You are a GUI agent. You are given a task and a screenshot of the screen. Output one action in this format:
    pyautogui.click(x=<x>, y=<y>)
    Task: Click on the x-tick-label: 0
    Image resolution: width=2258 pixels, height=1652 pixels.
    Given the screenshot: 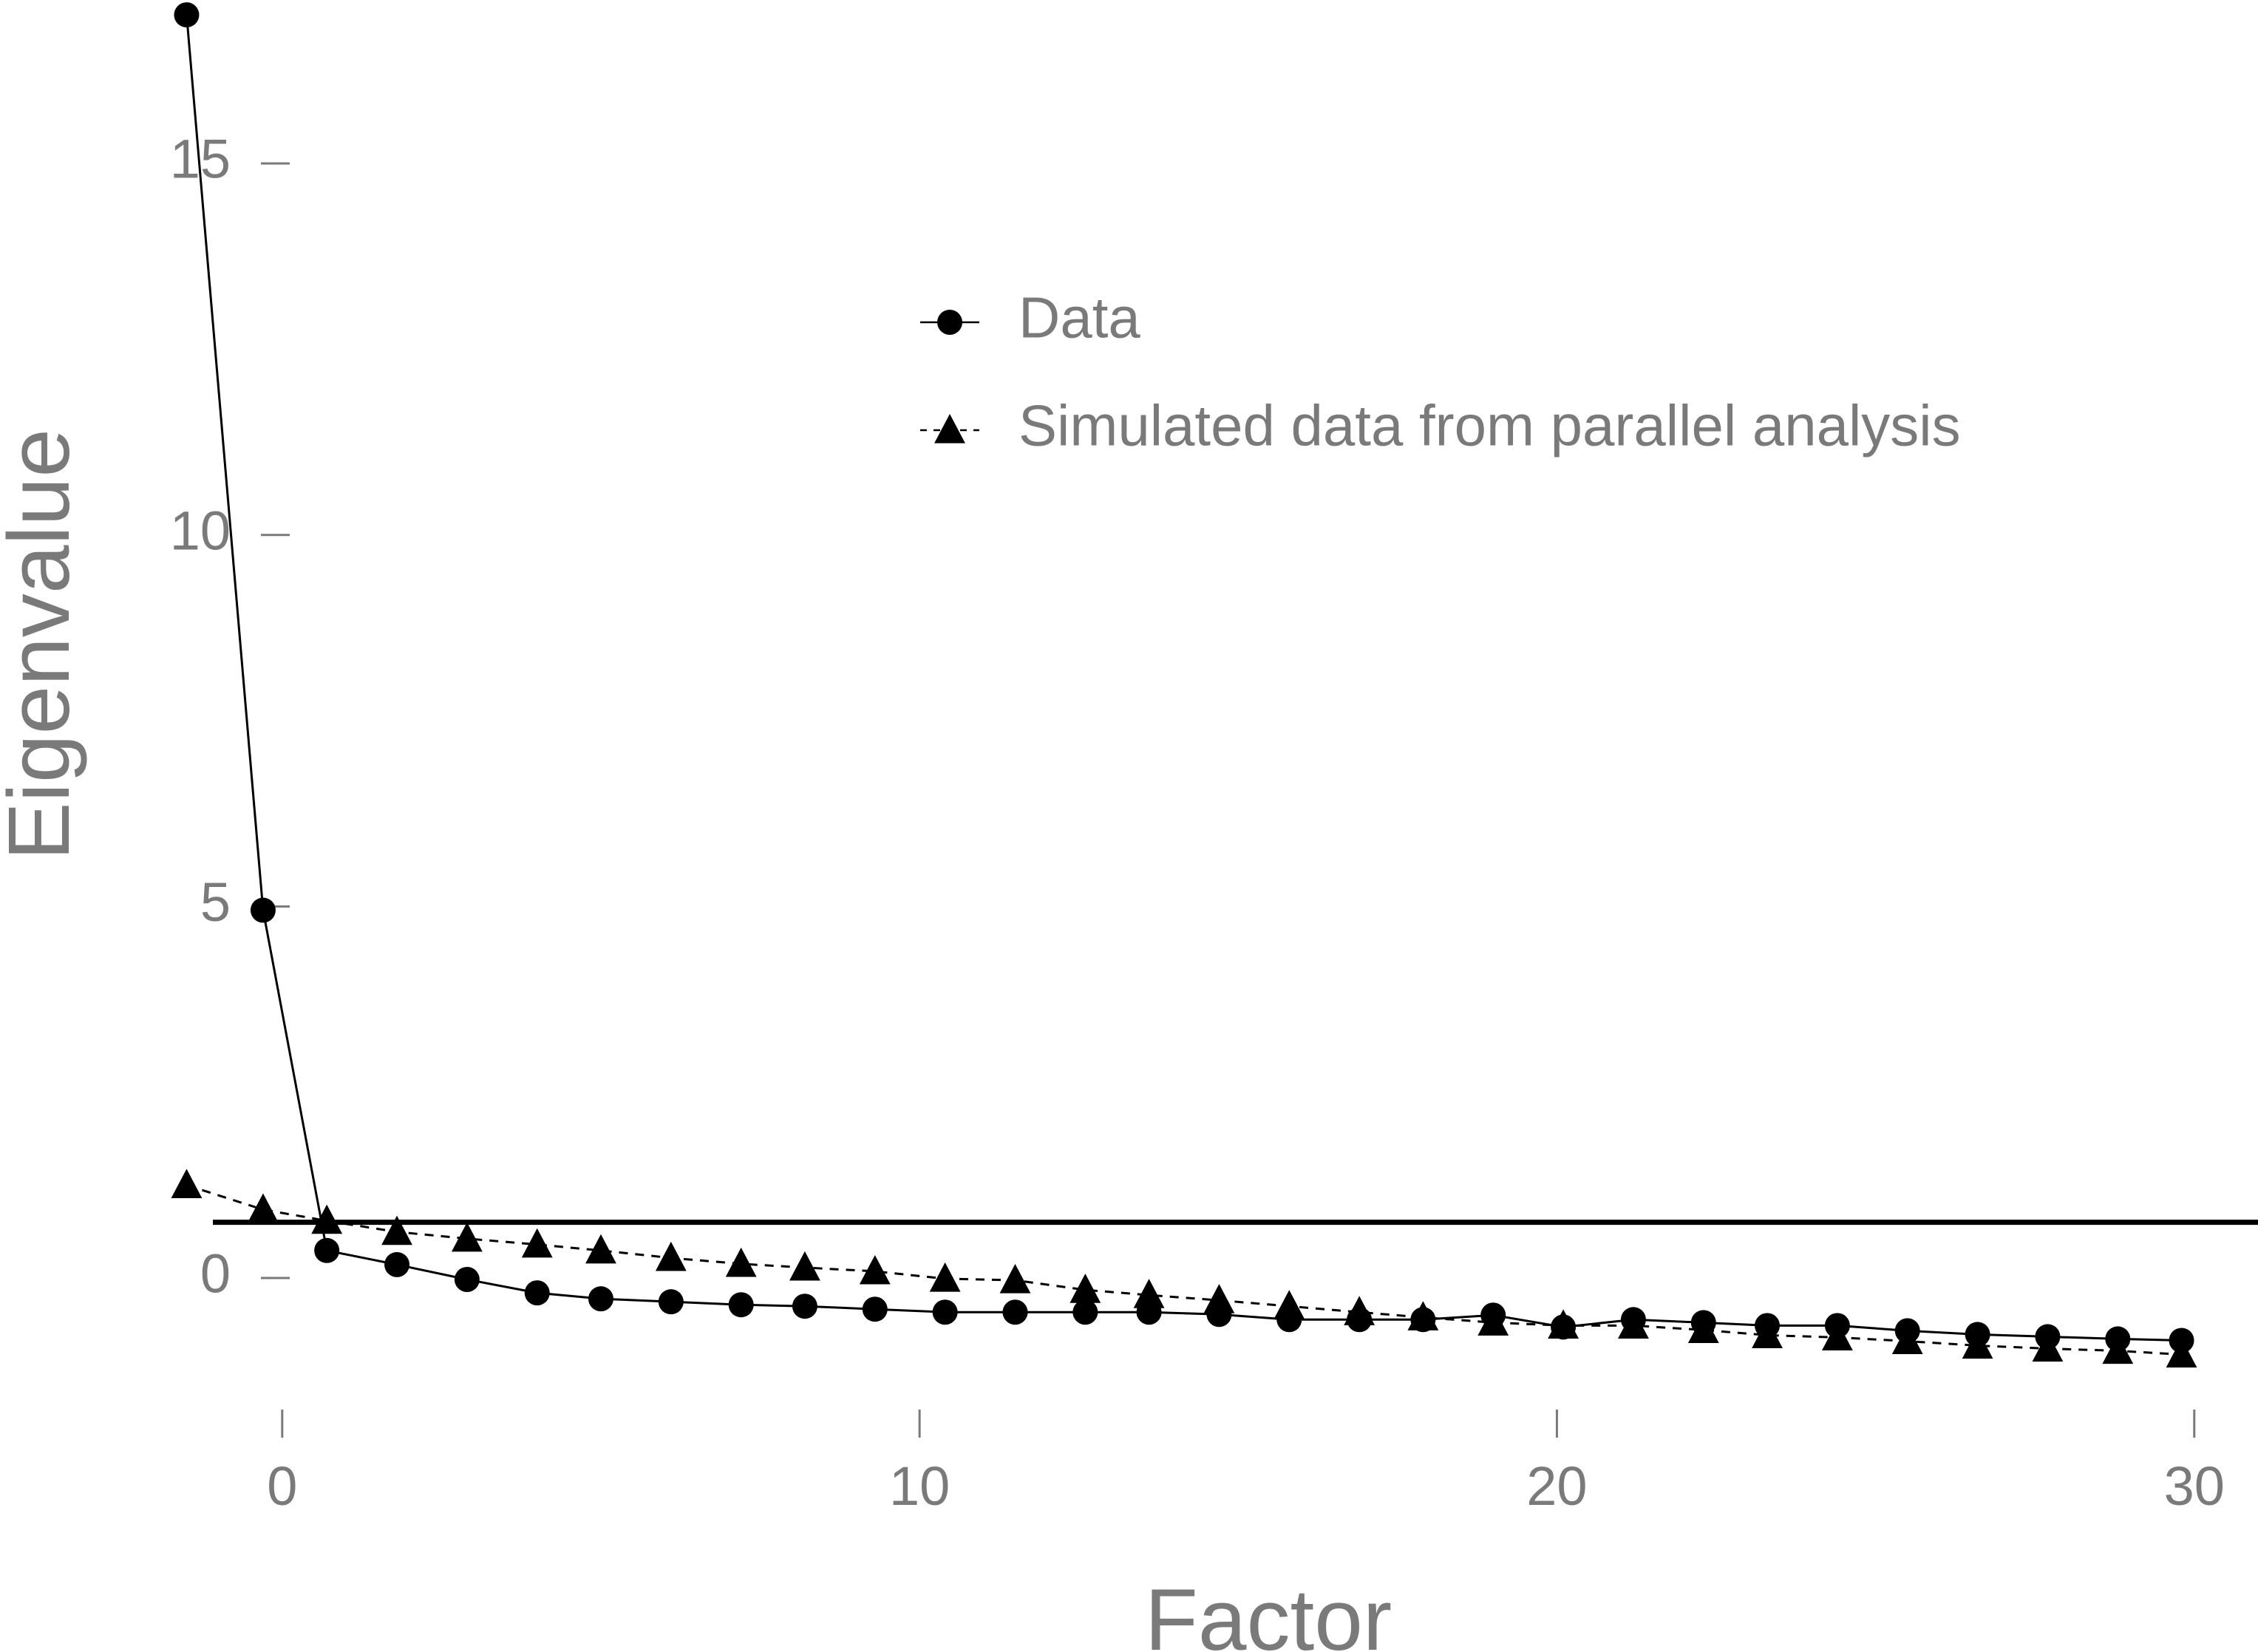 What is the action you would take?
    pyautogui.click(x=282, y=1486)
    